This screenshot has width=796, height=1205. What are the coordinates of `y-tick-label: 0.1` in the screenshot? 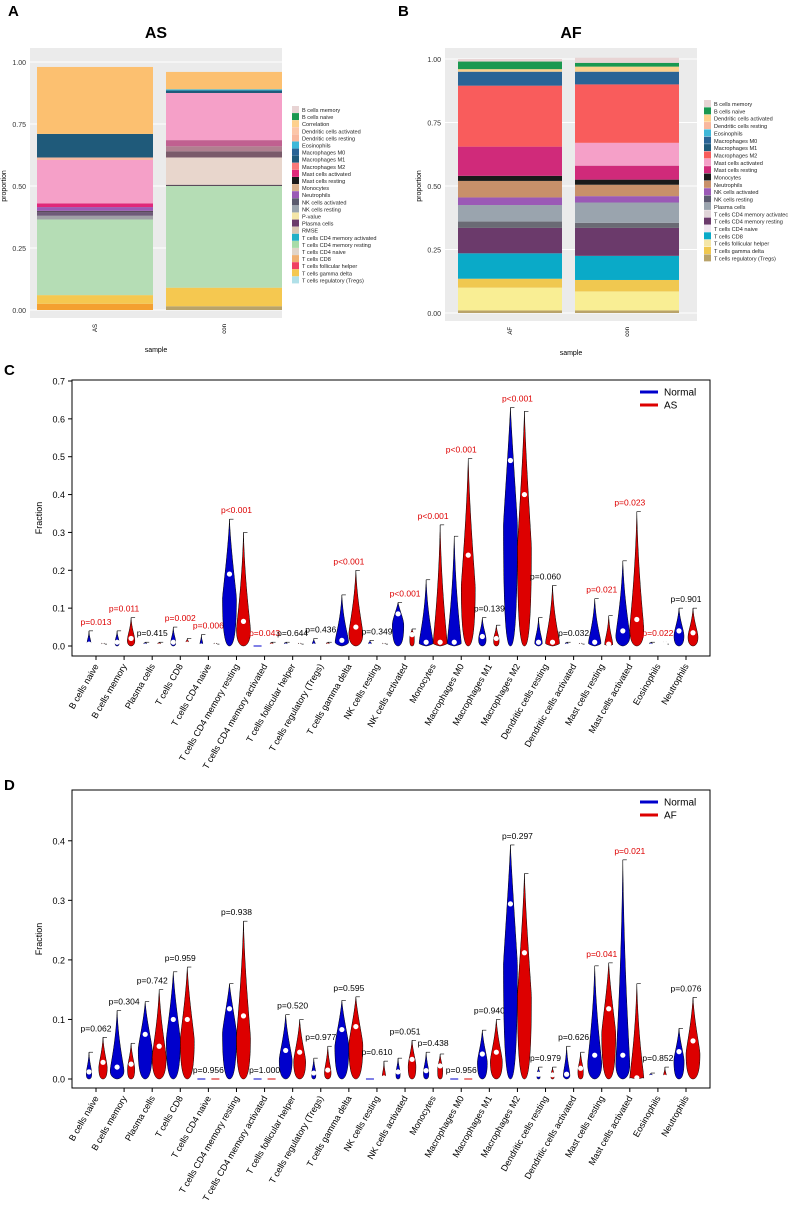 It's located at (58, 1020).